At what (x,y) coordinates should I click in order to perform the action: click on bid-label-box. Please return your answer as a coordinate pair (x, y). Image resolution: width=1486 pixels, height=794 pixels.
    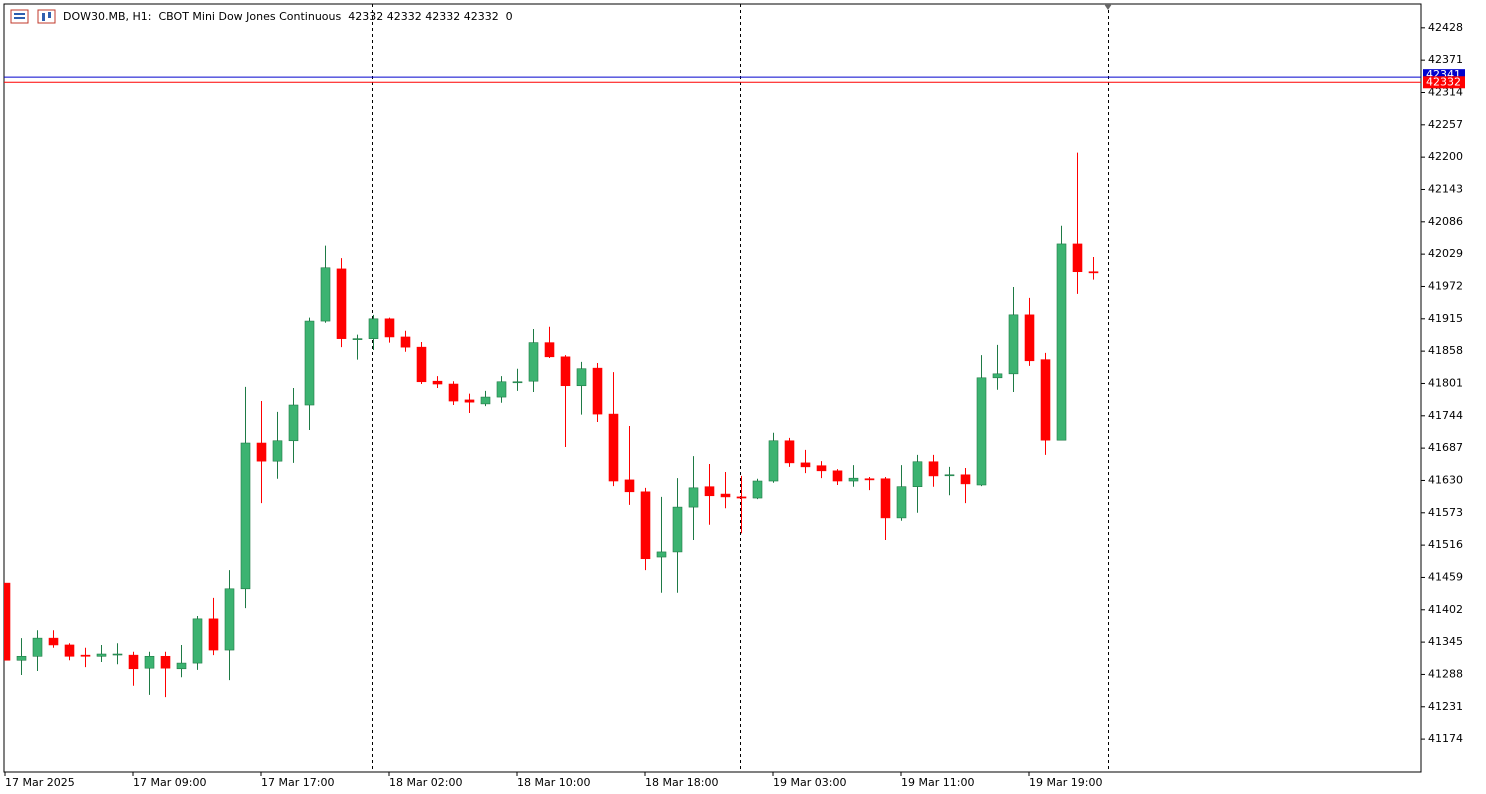
    Looking at the image, I should click on (1444, 82).